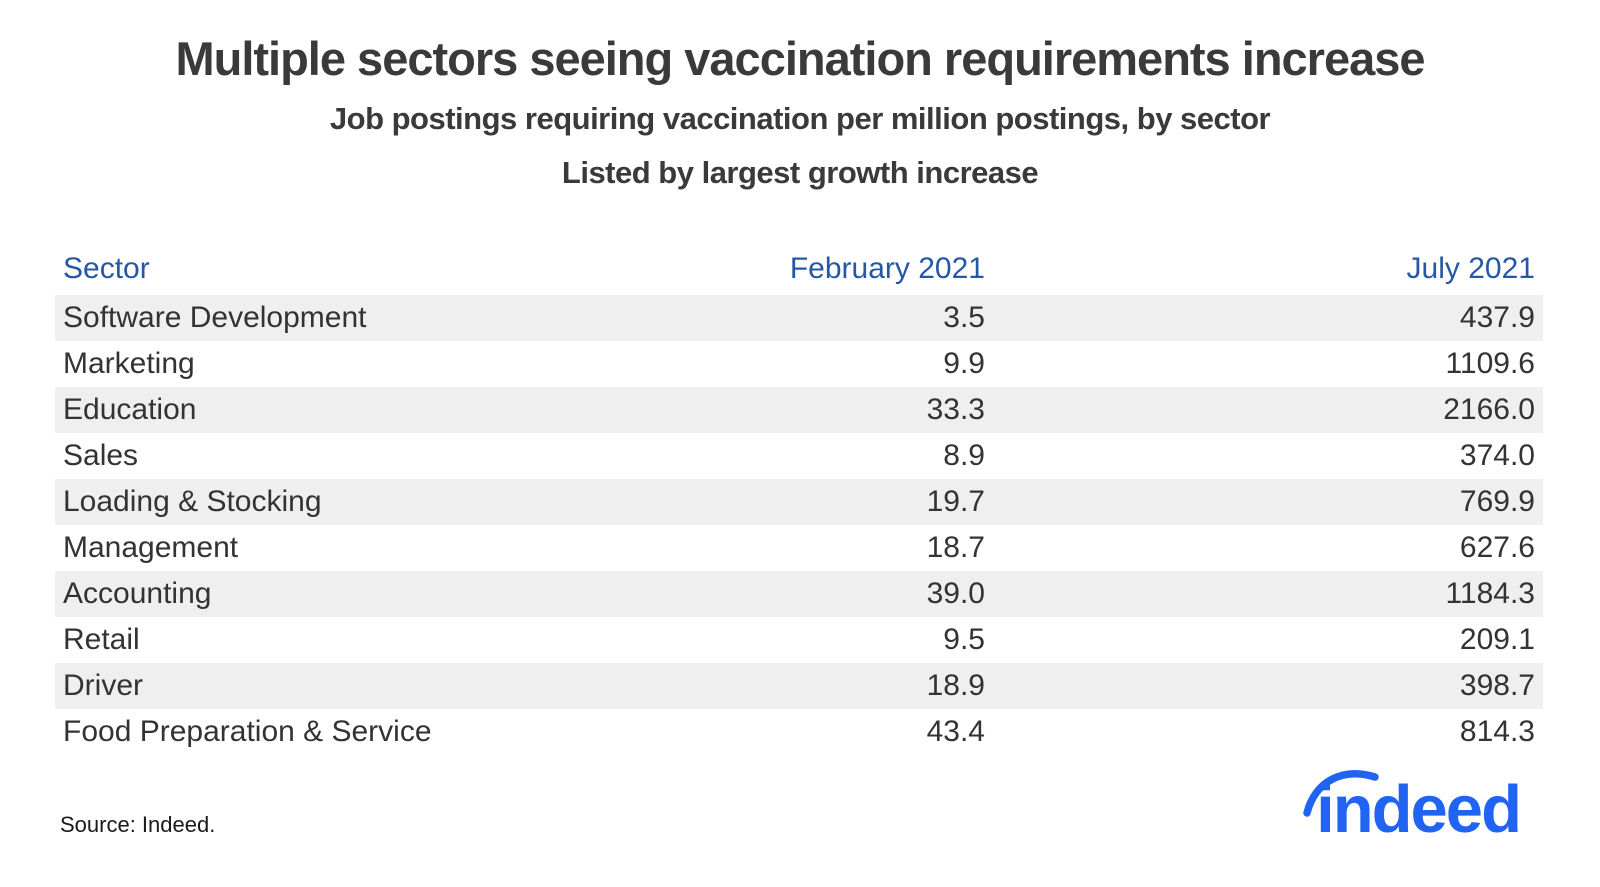 This screenshot has height=887, width=1600. Describe the element at coordinates (103, 686) in the screenshot. I see `sector-cell: Driver` at that location.